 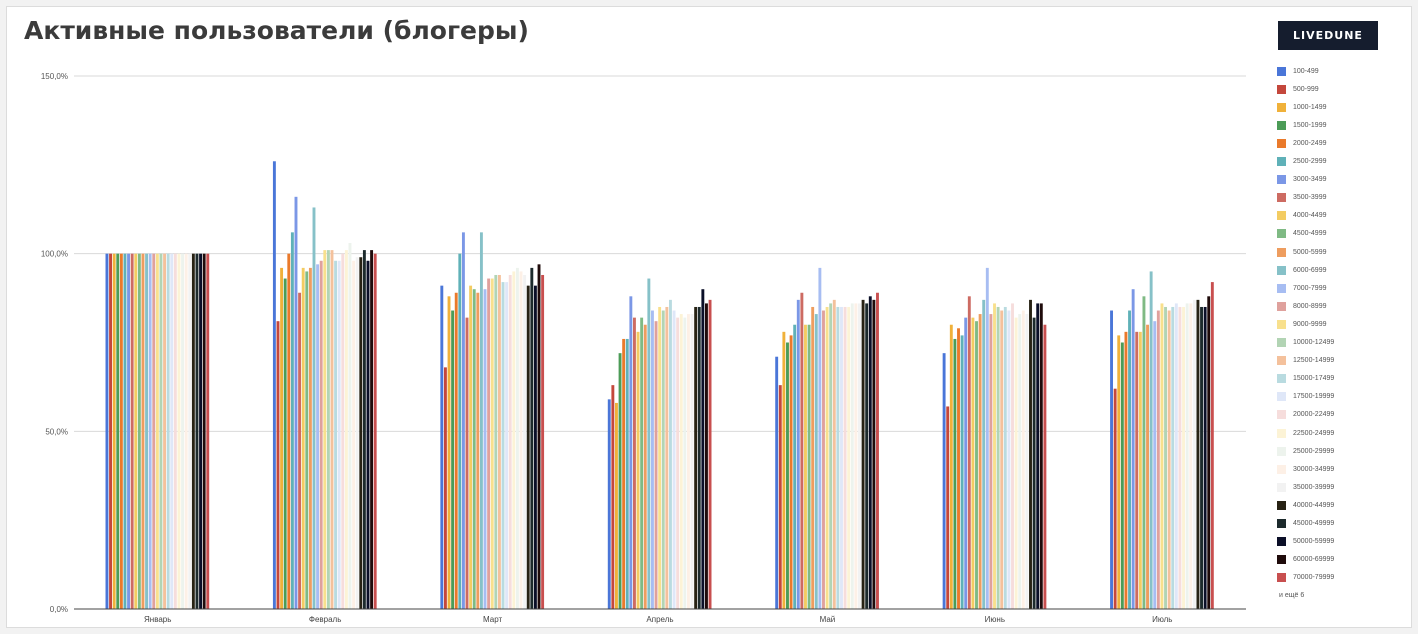 I want to click on legend-label: 10000-12499, so click(x=1314, y=342).